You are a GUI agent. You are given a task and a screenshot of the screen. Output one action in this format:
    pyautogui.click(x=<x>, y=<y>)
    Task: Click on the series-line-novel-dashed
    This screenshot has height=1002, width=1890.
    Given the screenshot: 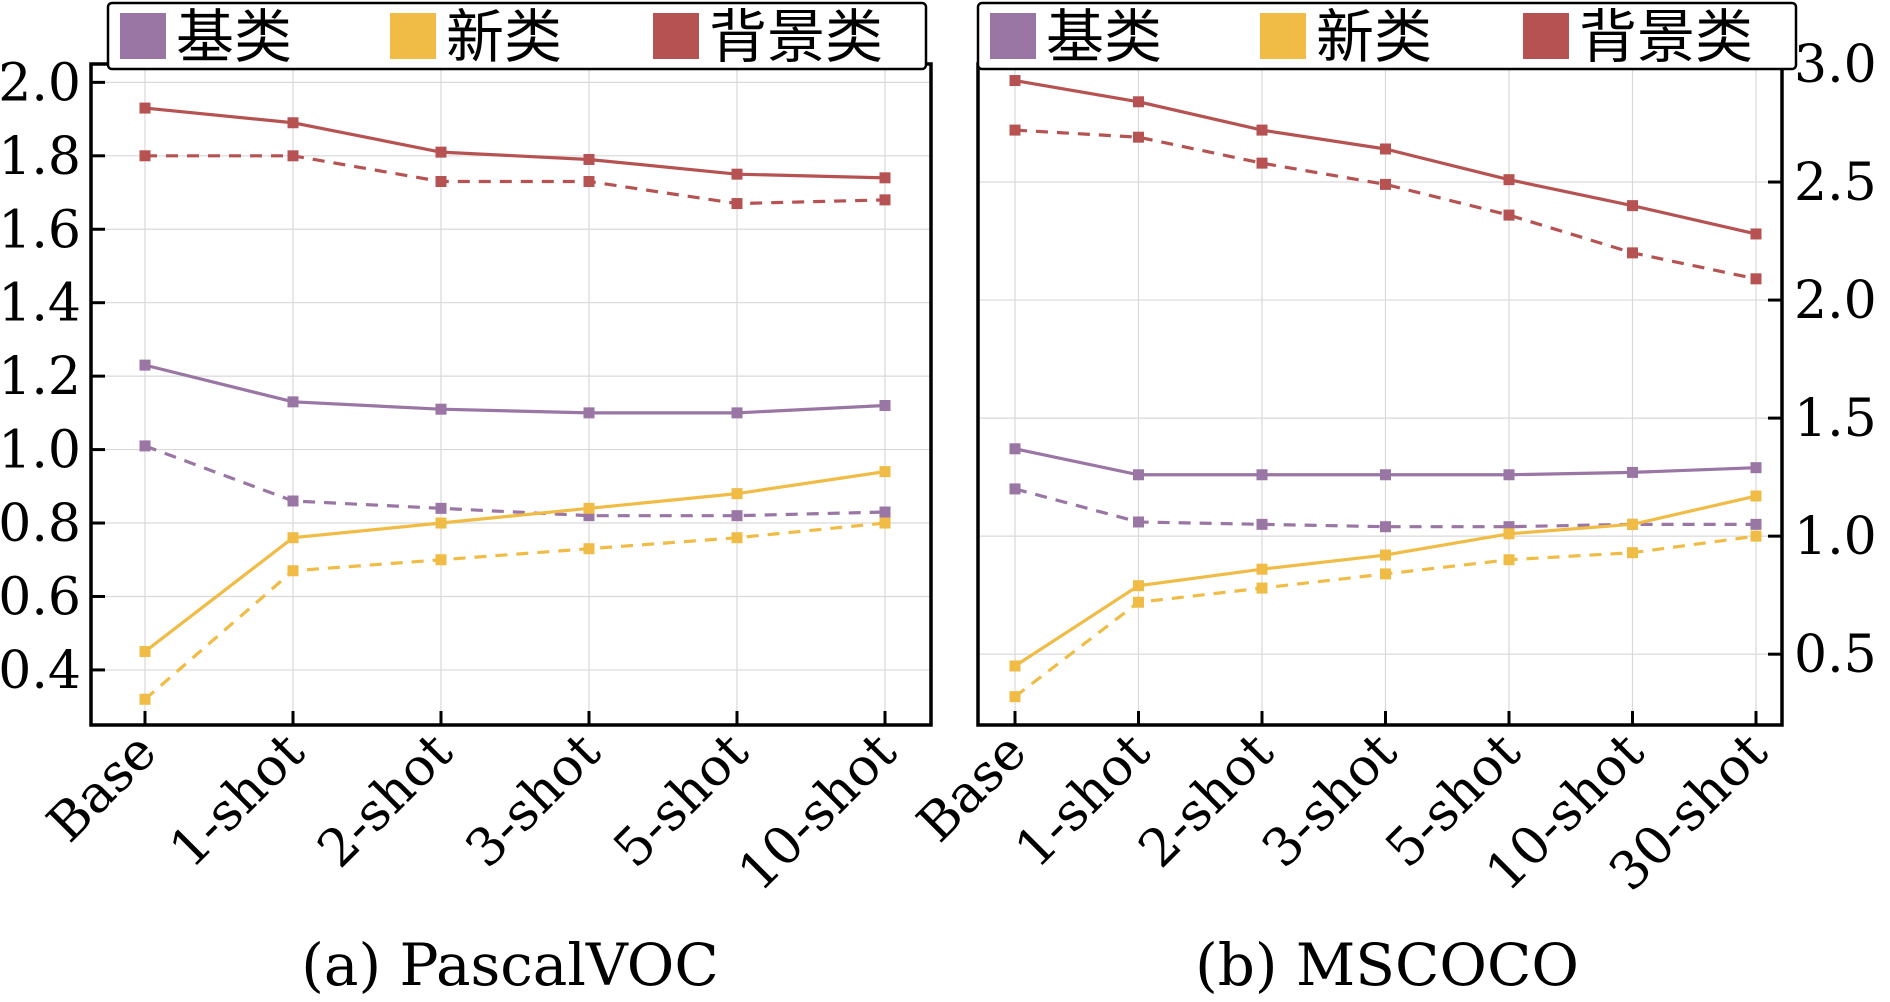 What is the action you would take?
    pyautogui.click(x=514, y=611)
    